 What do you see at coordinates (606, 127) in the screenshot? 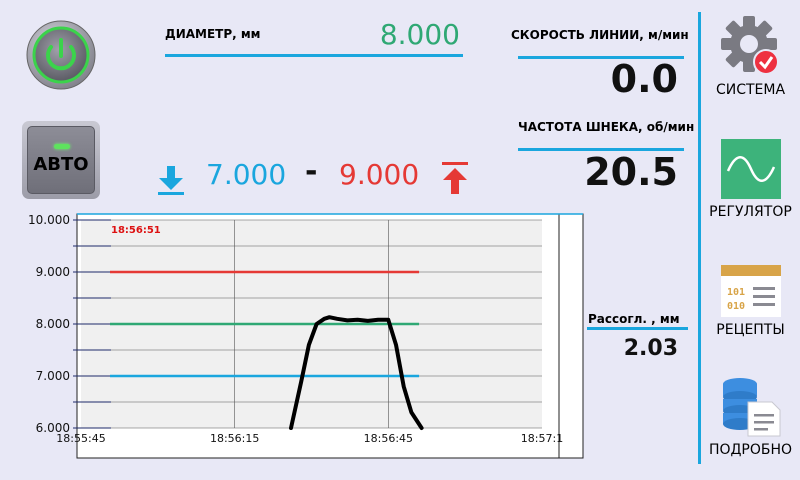
I see `screw-frequency-label: ЧАСТОТА ШНЕКА, об/мин` at bounding box center [606, 127].